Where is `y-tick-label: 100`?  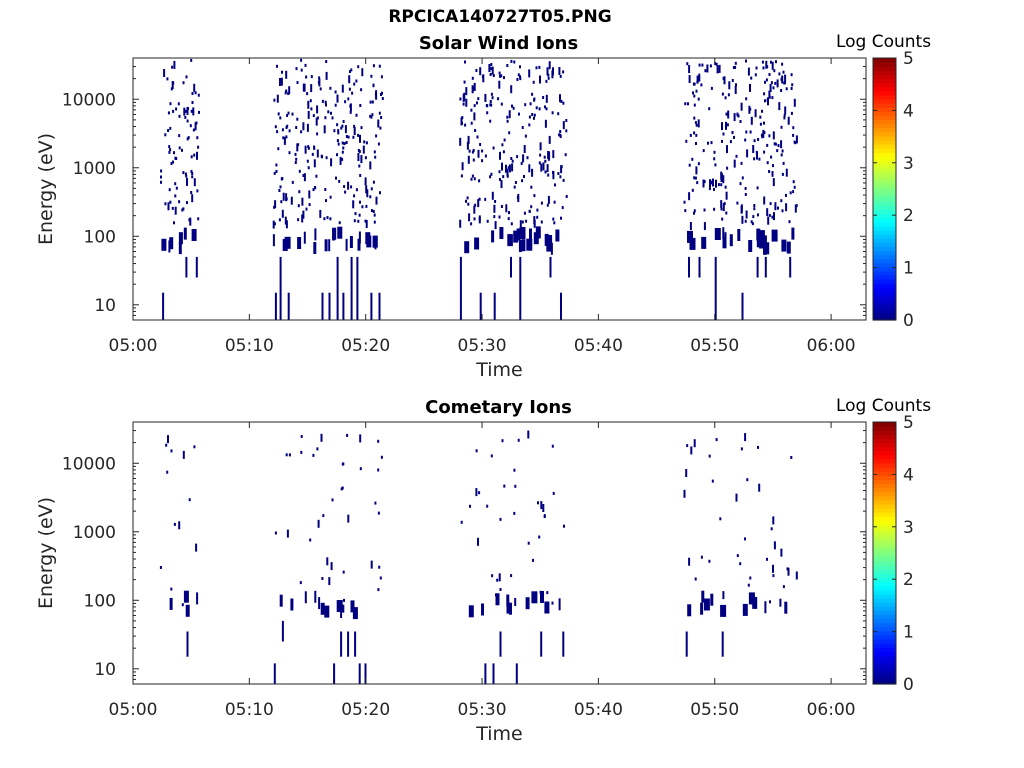
y-tick-label: 100 is located at coordinates (100, 237).